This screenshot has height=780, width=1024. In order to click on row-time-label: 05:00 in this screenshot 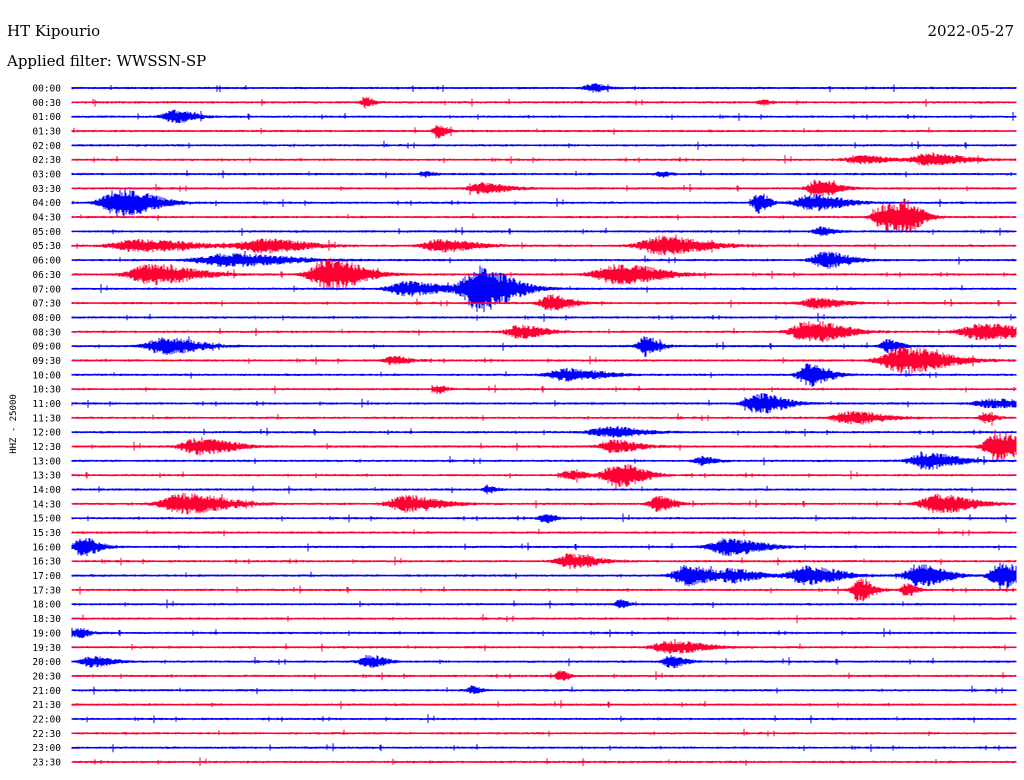, I will do `click(46, 232)`.